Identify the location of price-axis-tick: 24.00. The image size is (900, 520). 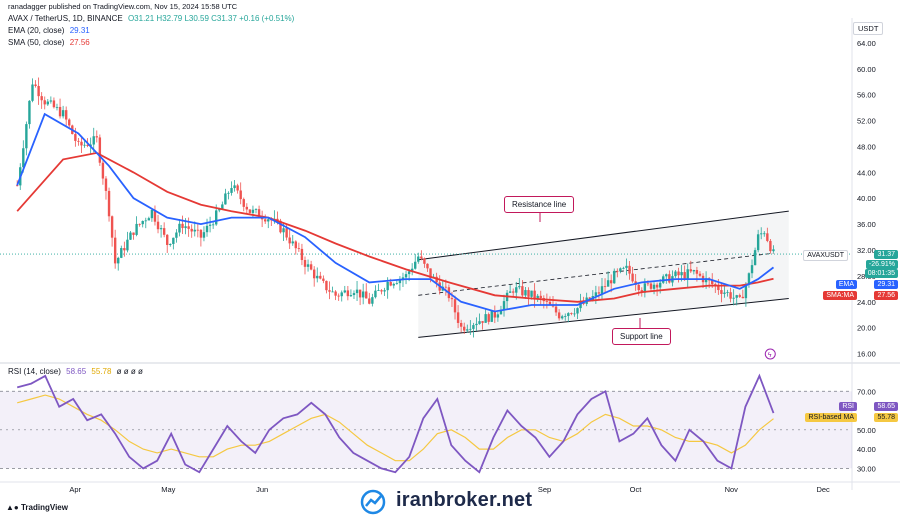
(866, 302).